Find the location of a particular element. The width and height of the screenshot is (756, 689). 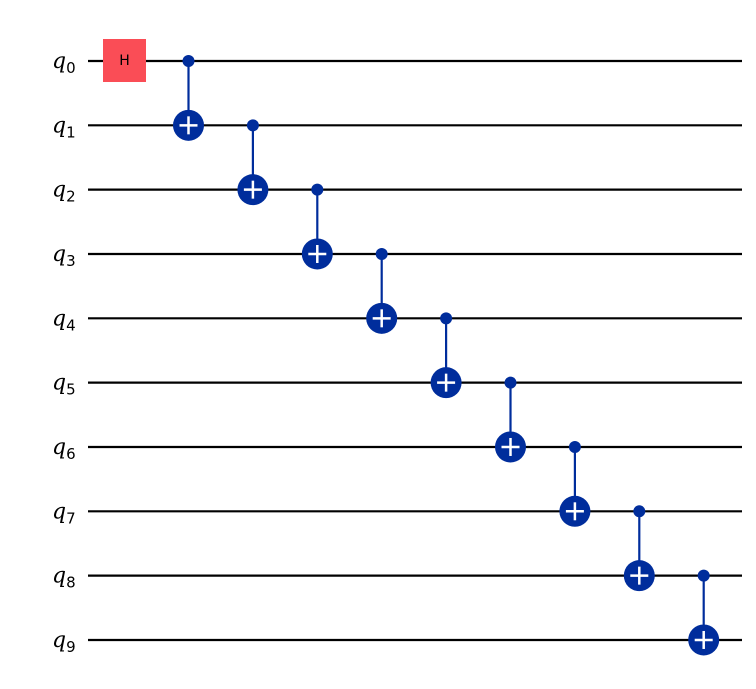

h-gate-label: H is located at coordinates (124, 61).